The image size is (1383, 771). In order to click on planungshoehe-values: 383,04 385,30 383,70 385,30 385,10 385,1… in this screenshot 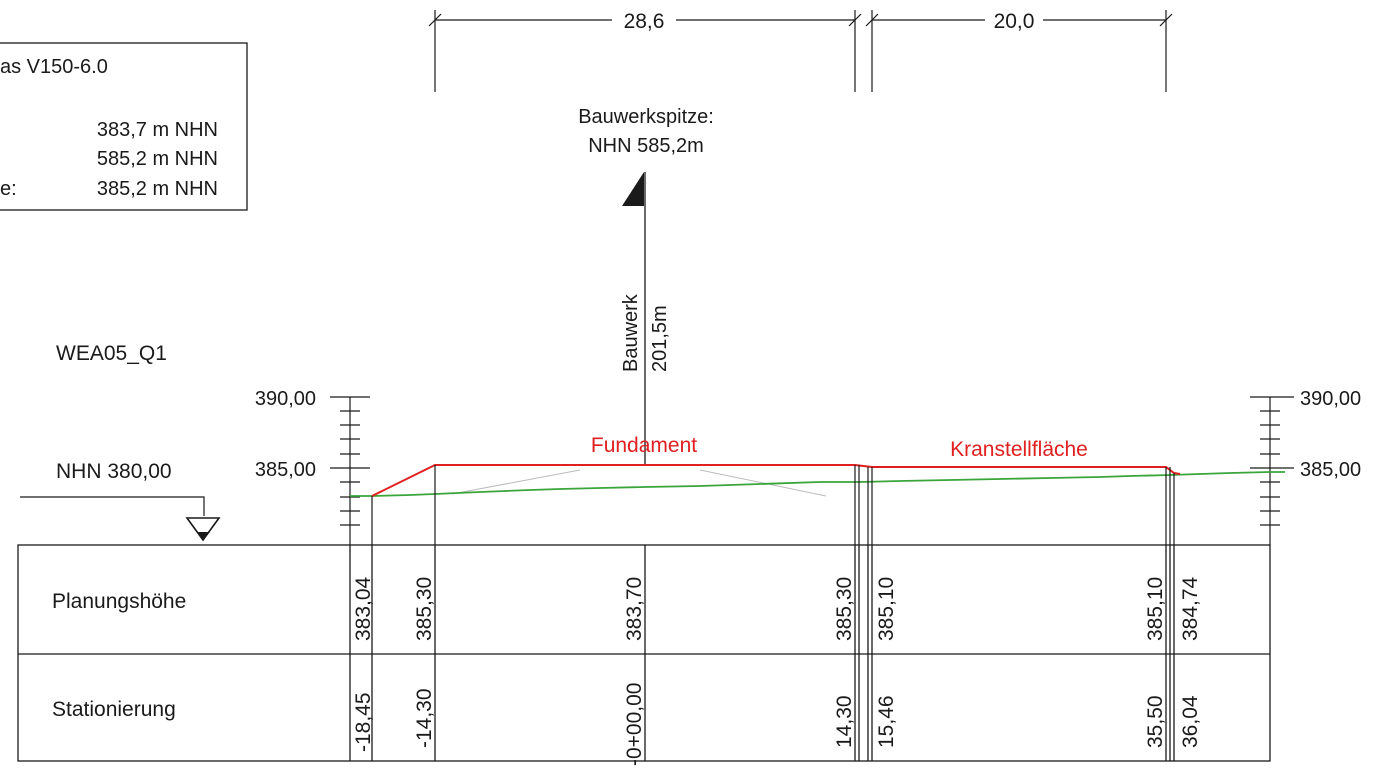, I will do `click(777, 608)`.